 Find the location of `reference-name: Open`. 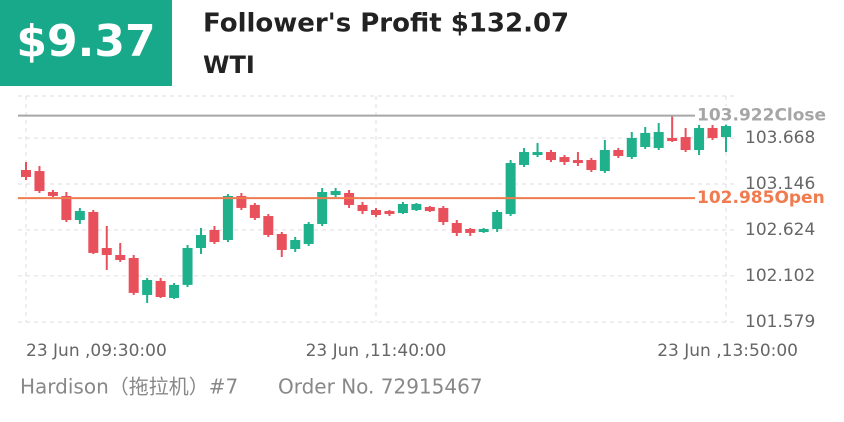

reference-name: Open is located at coordinates (799, 198).